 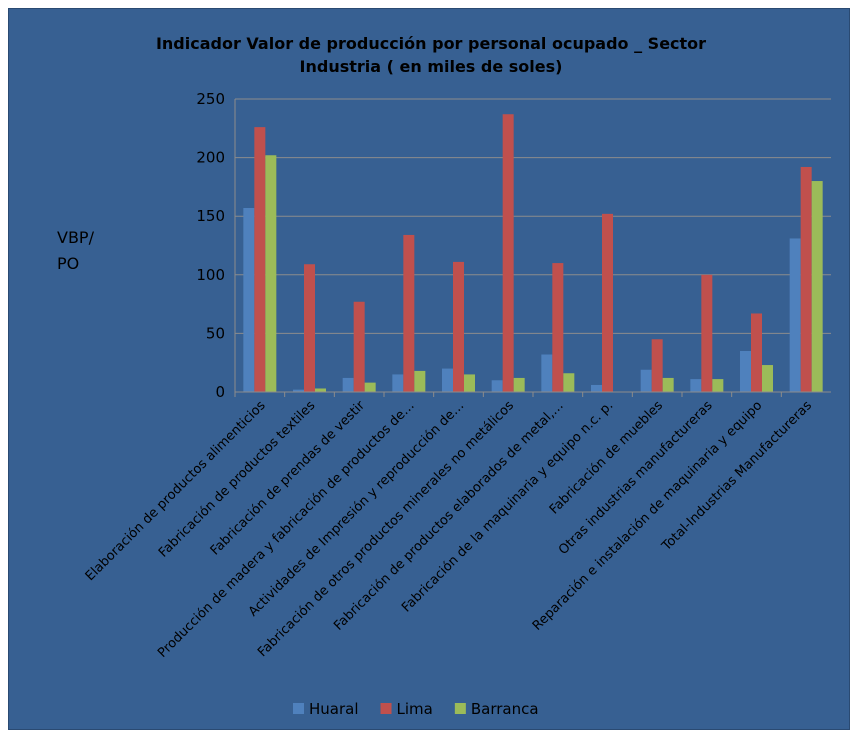 What do you see at coordinates (215, 333) in the screenshot?
I see `y-tick-label: 50` at bounding box center [215, 333].